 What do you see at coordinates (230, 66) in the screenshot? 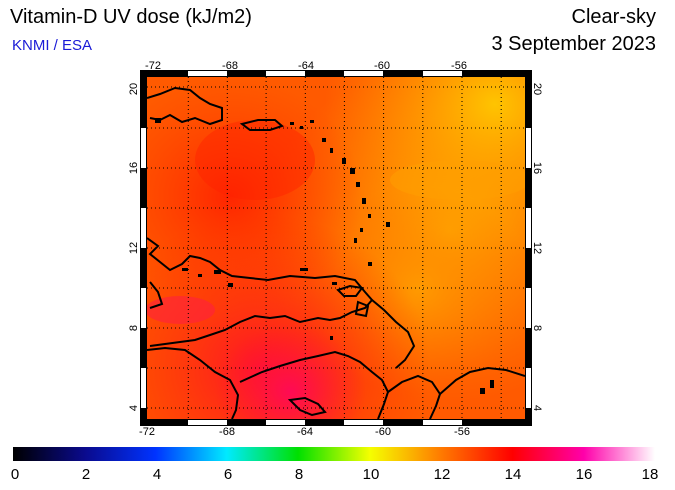
I see `lon-tick-top: -68` at bounding box center [230, 66].